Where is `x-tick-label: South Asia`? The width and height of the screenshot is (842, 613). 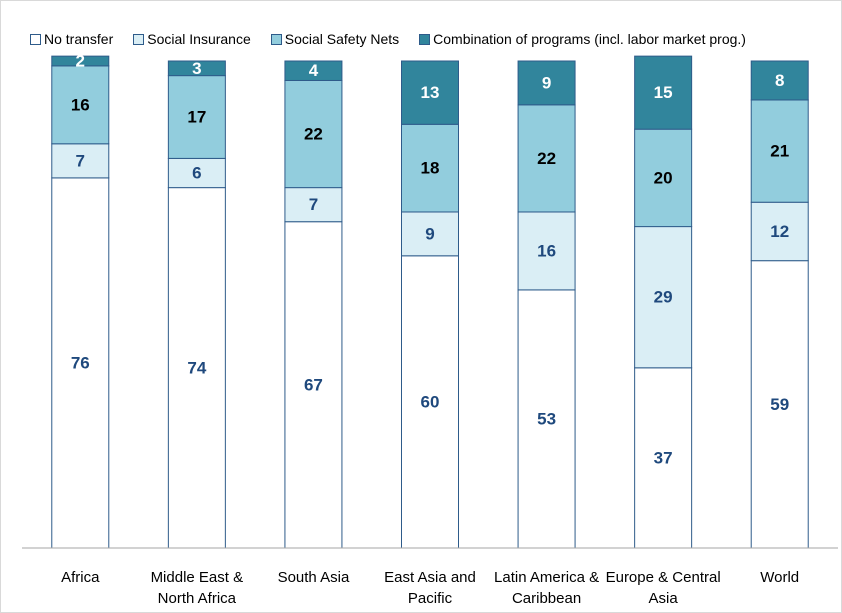 x-tick-label: South Asia is located at coordinates (313, 577).